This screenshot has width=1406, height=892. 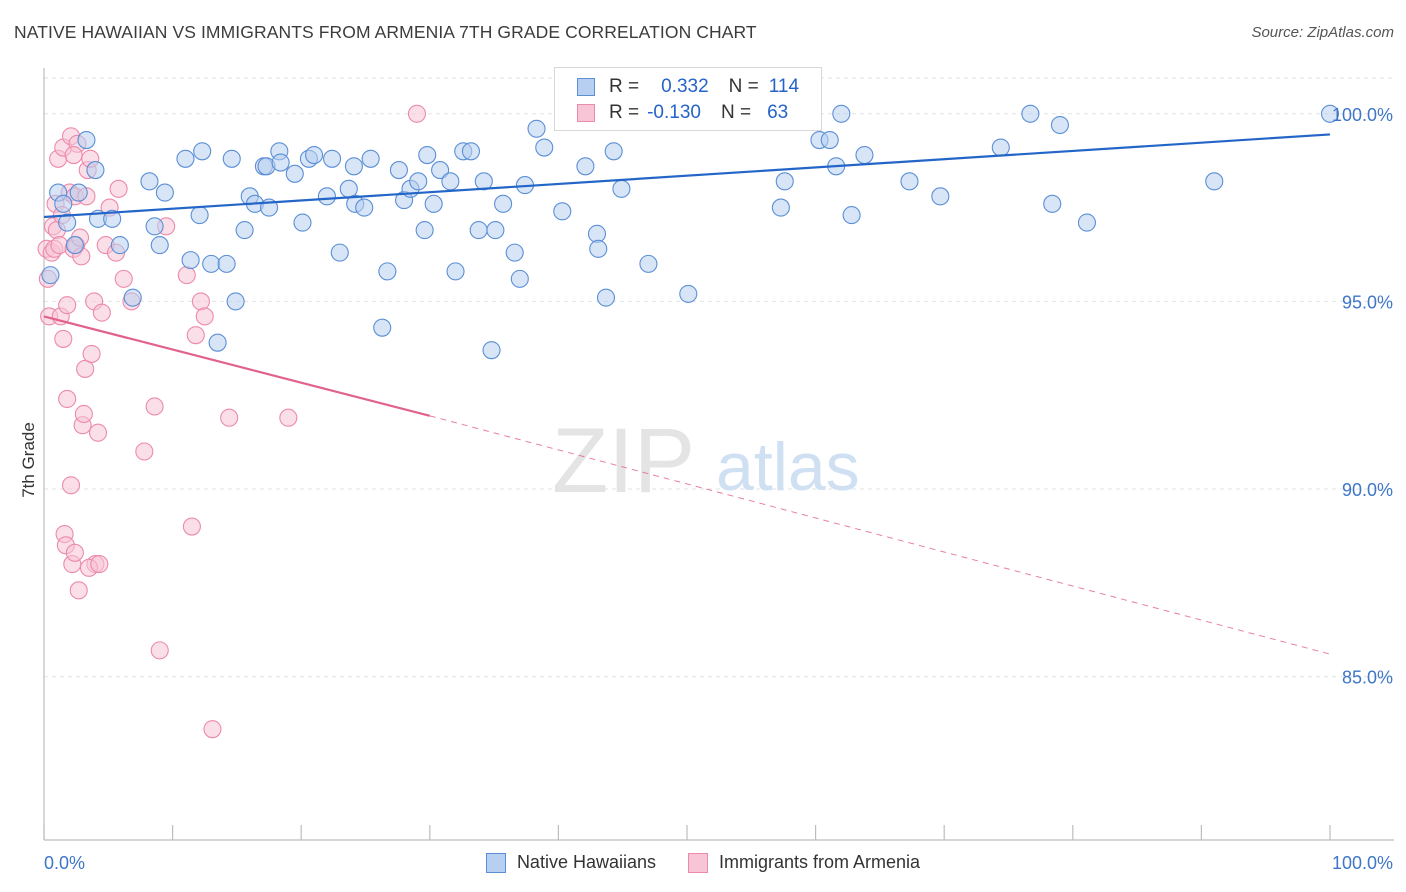 I want to click on series-legend: Native Hawaiians Immigrants from Armenia, so click(x=703, y=862).